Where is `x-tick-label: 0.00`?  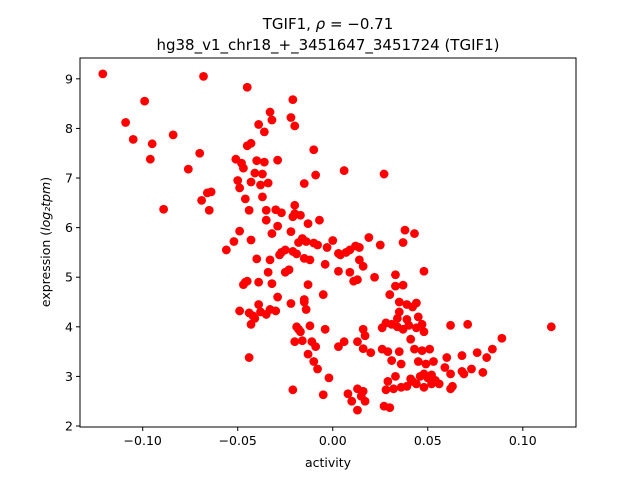
x-tick-label: 0.00 is located at coordinates (333, 440).